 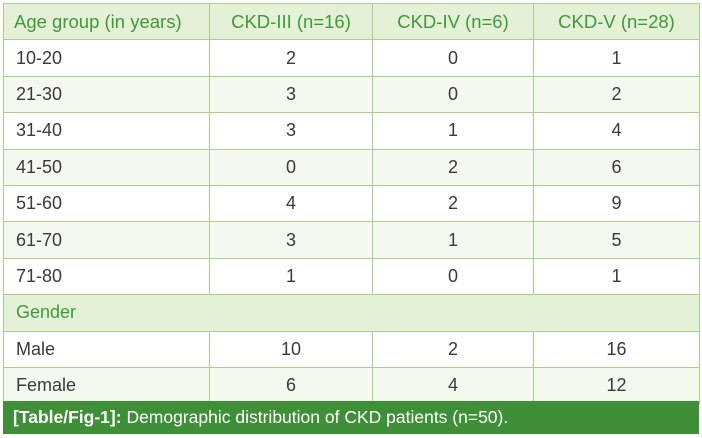 I want to click on table-row: 61-70 3 1 5, so click(x=351, y=240).